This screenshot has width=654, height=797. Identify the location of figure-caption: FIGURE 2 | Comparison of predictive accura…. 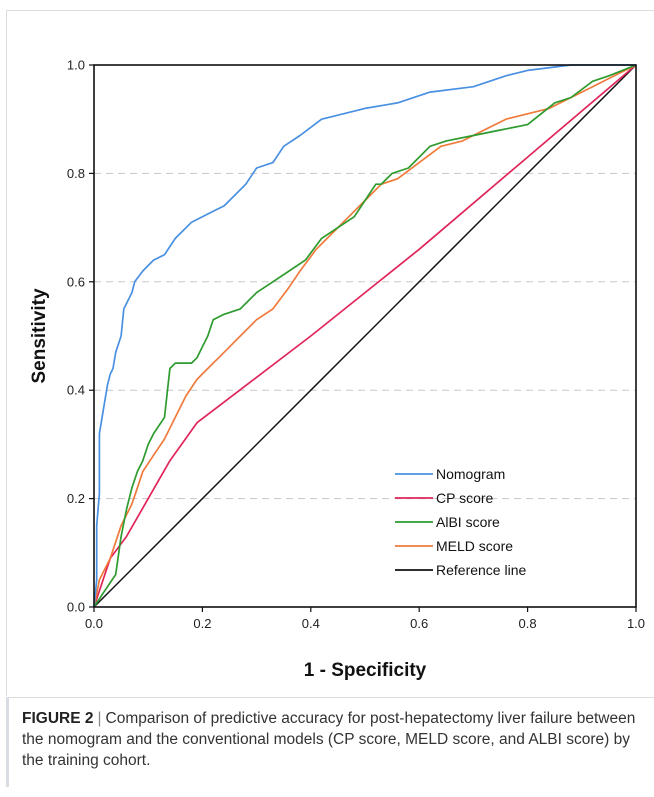
(331, 739).